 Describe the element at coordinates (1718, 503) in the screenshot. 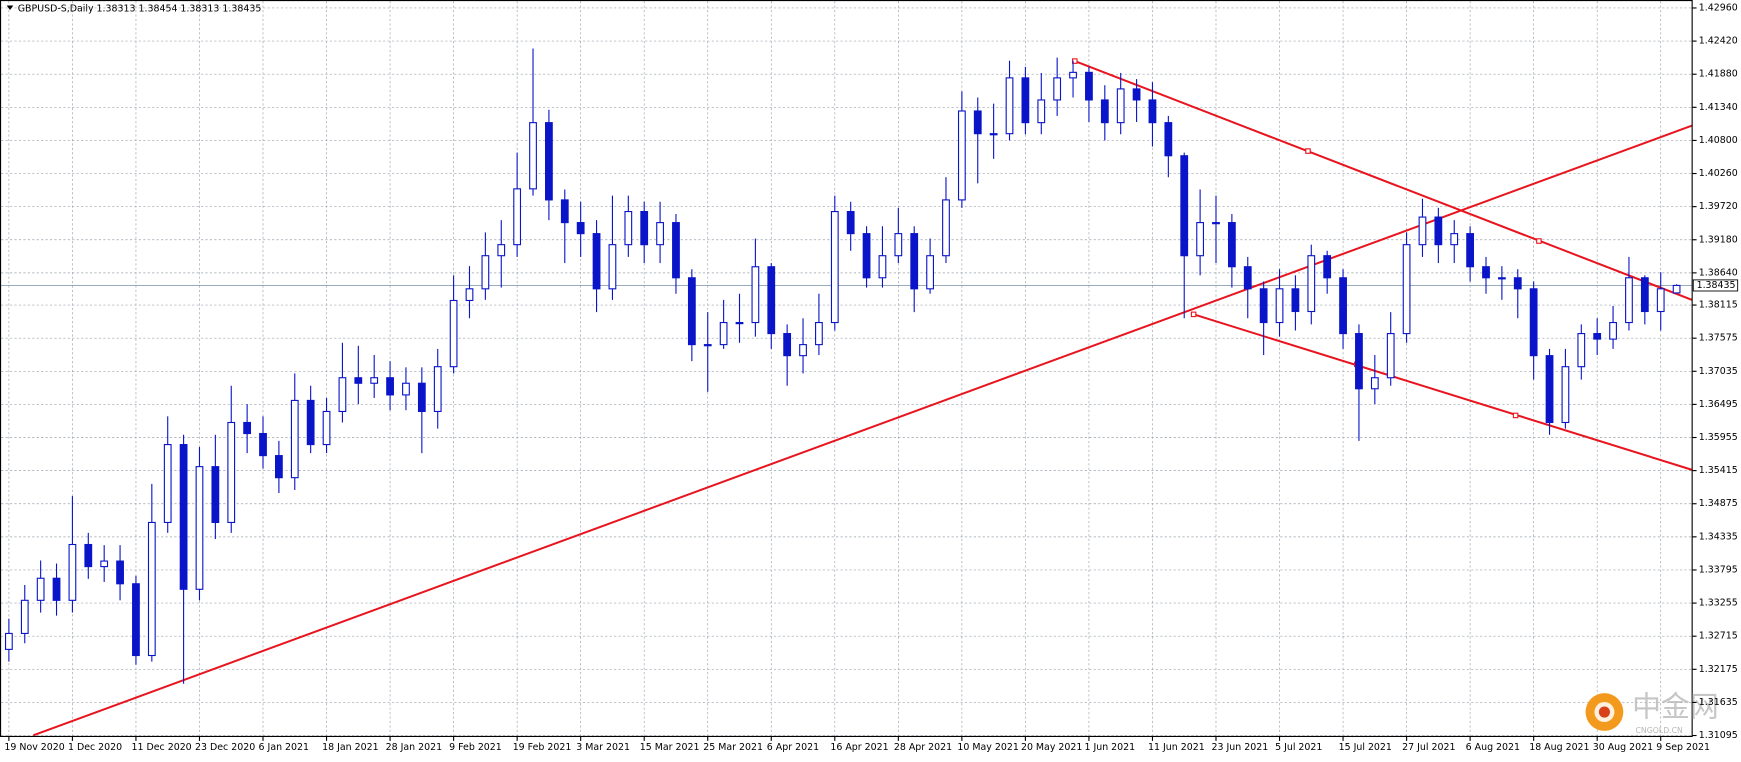

I see `y-tick-label: 1.34875` at that location.